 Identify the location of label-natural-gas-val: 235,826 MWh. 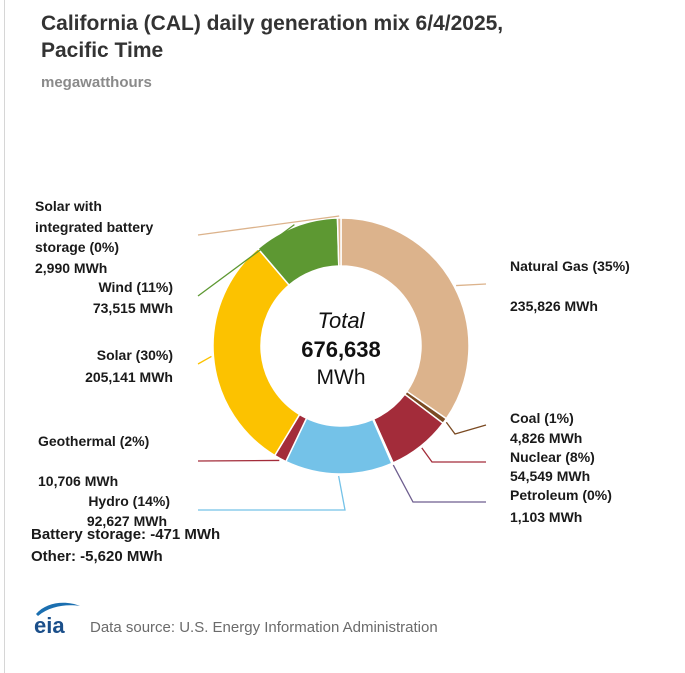
(554, 306).